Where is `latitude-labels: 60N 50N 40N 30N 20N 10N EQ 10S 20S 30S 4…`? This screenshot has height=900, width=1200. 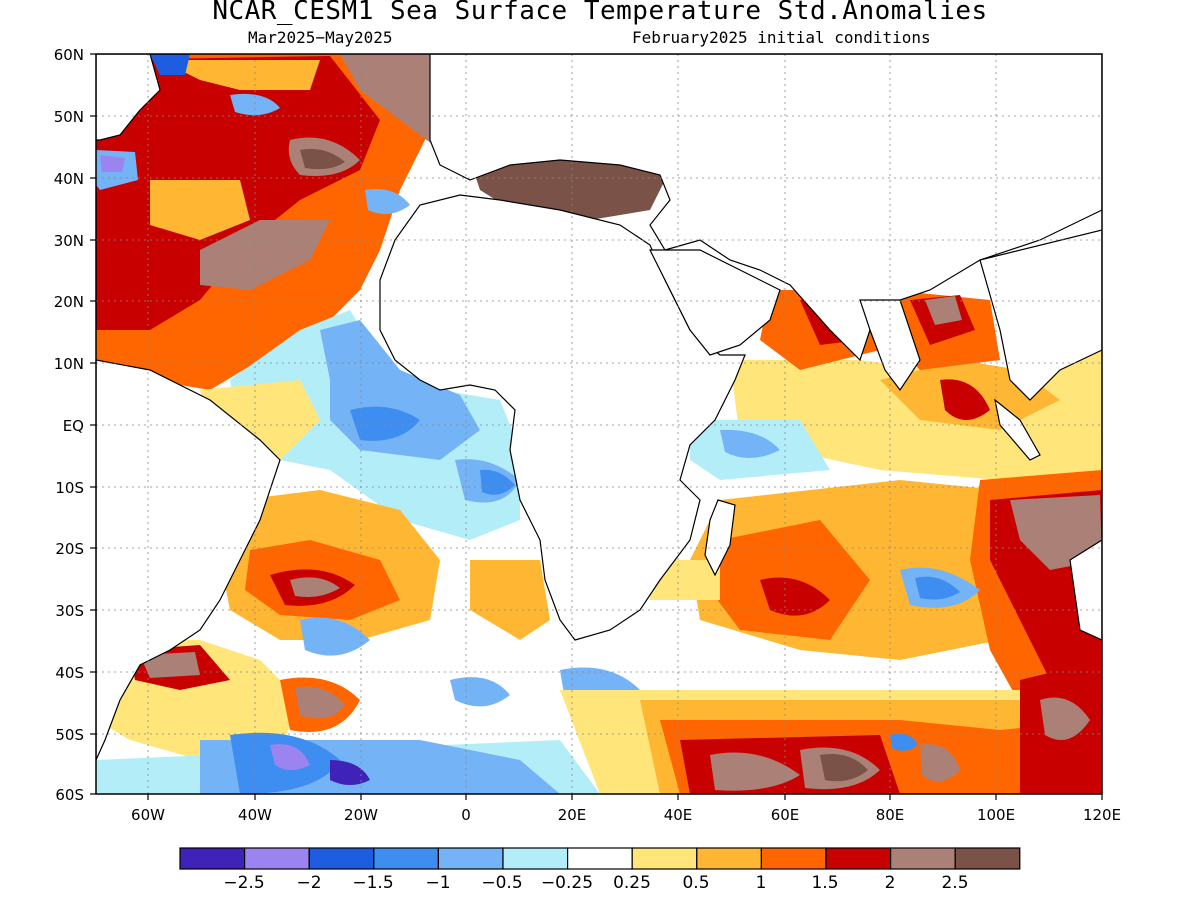
latitude-labels: 60N 50N 40N 30N 20N 10N EQ 10S 20S 30S 4… is located at coordinates (69, 425).